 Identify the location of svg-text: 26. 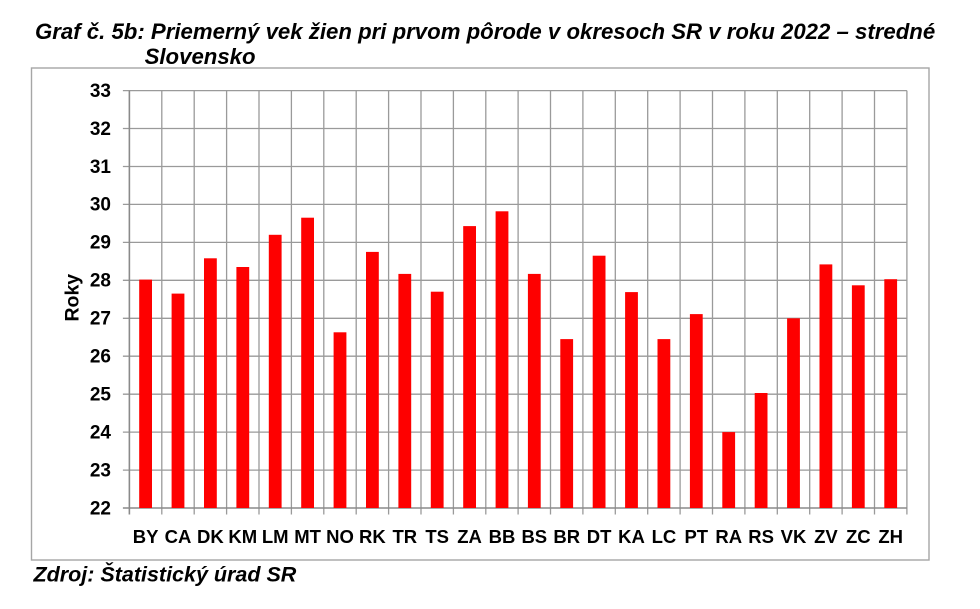
(100, 357).